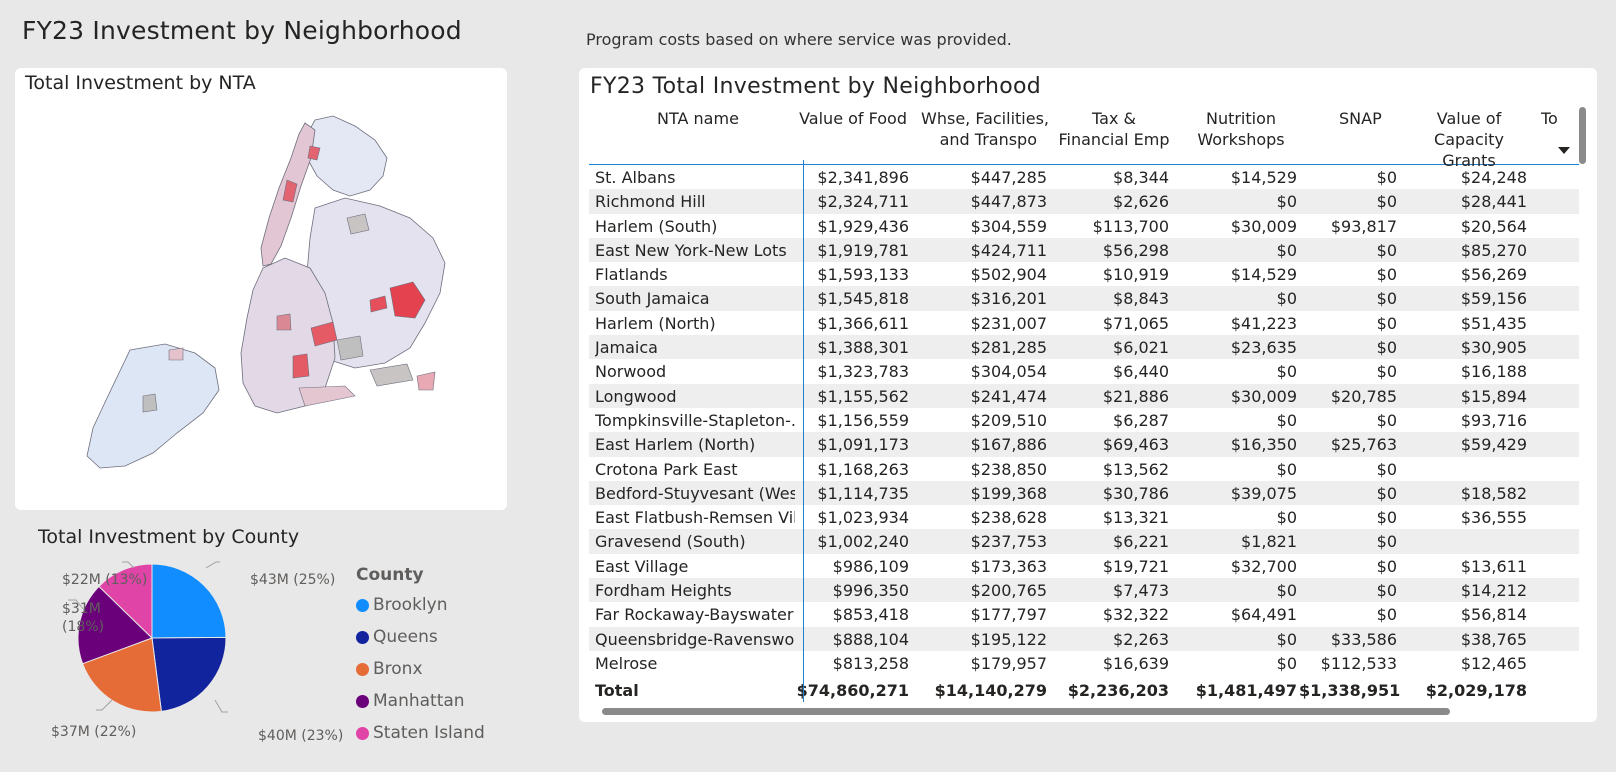 The image size is (1616, 772). I want to click on cell-nta-name: Bedford-Stuyvesant (West), so click(695, 493).